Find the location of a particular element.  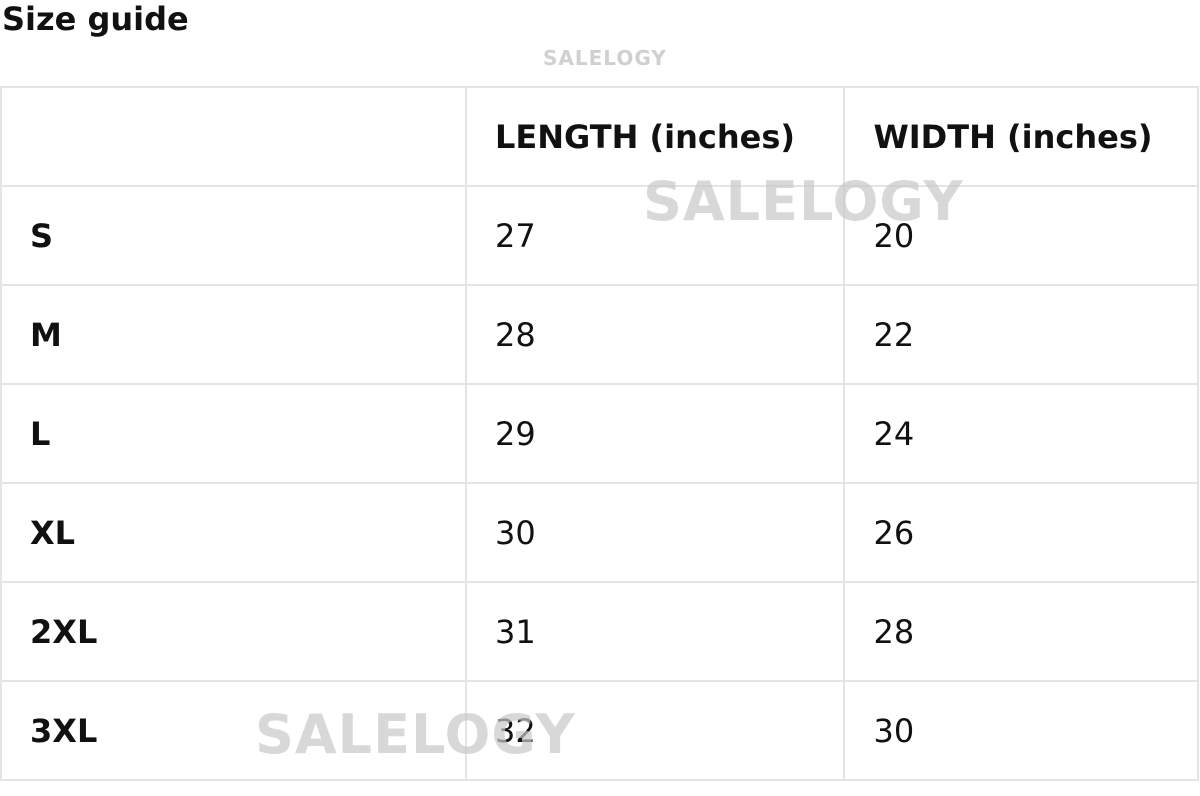

width-cell: 28 is located at coordinates (1021, 631).